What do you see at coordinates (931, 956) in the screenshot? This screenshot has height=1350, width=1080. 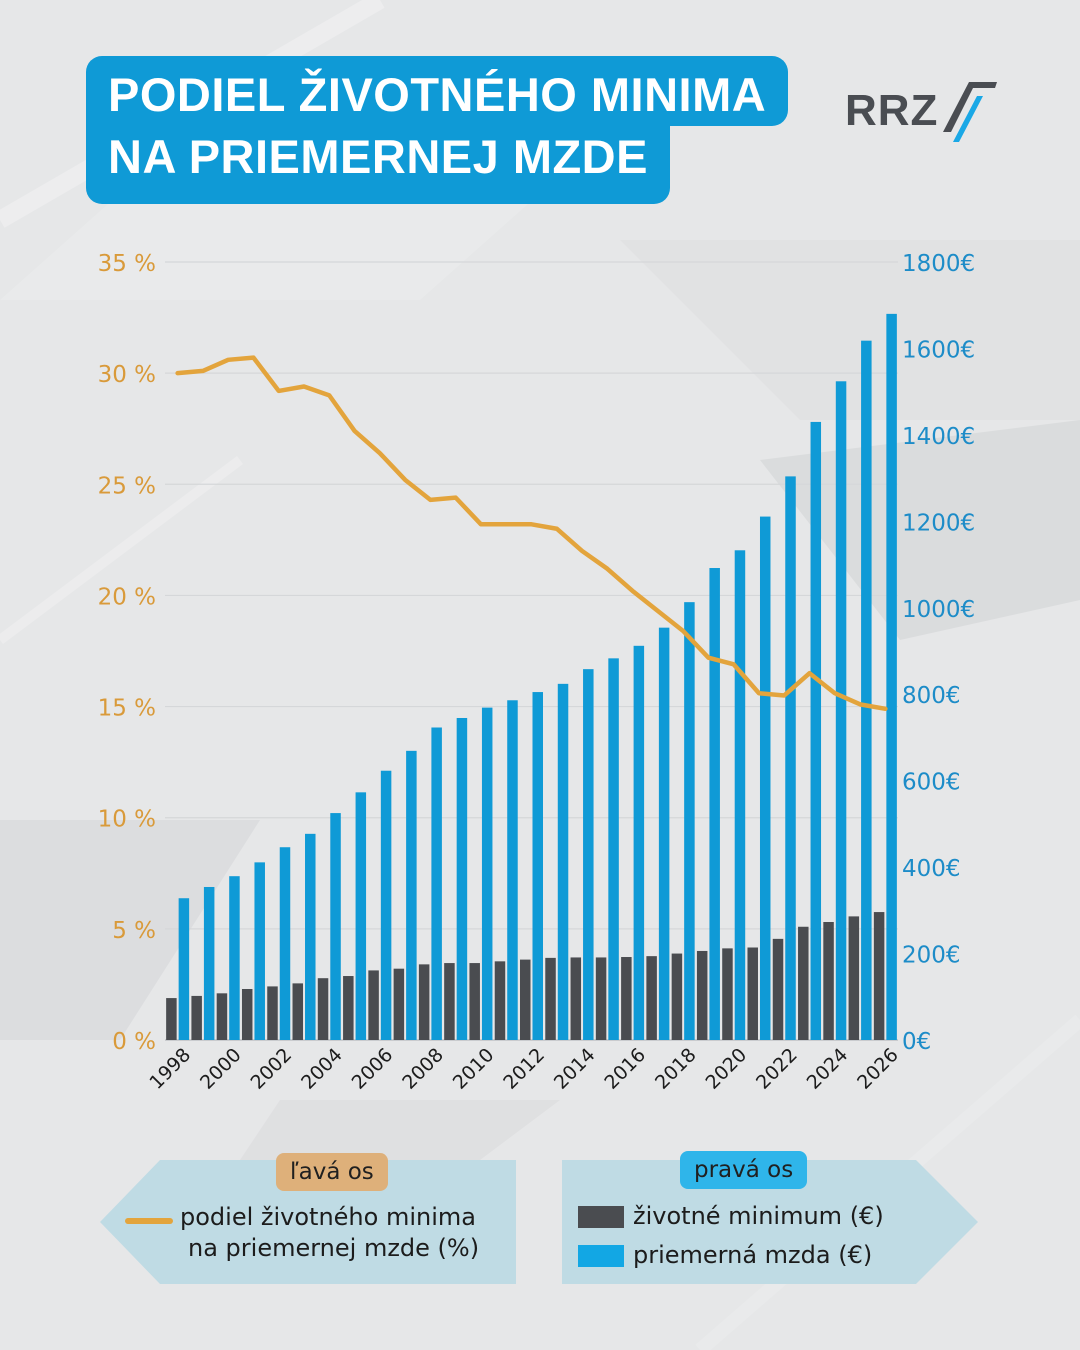 I see `right-tick-label: 200€` at bounding box center [931, 956].